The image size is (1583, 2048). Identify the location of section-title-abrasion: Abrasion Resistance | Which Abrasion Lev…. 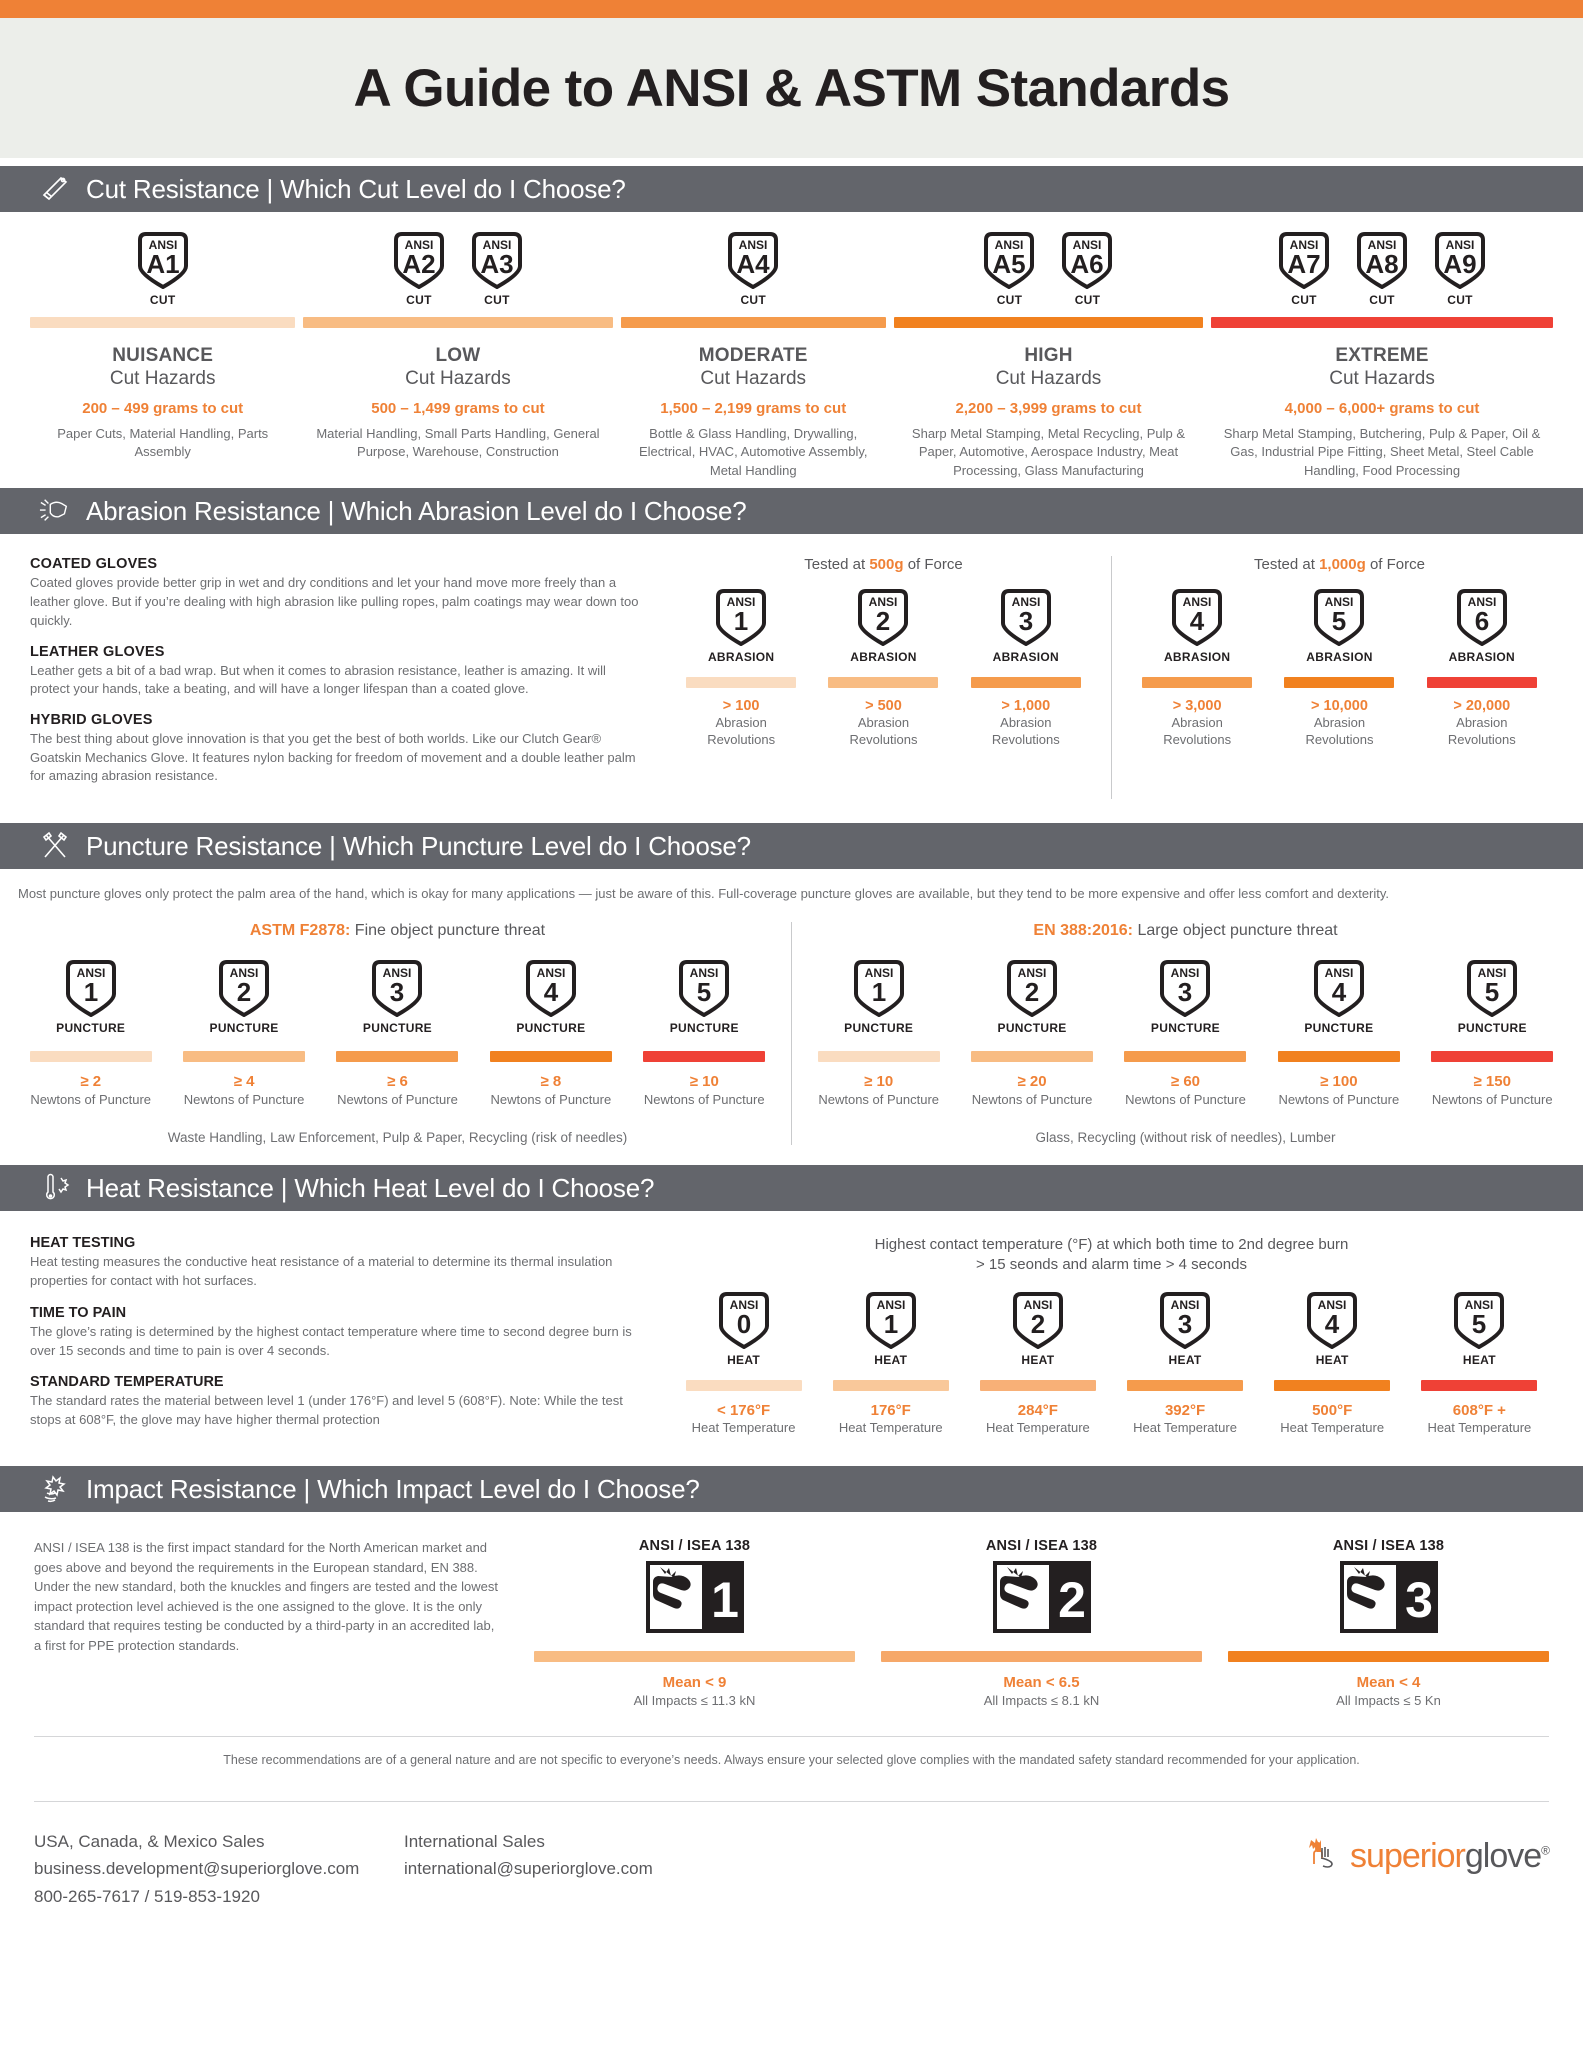
(416, 510).